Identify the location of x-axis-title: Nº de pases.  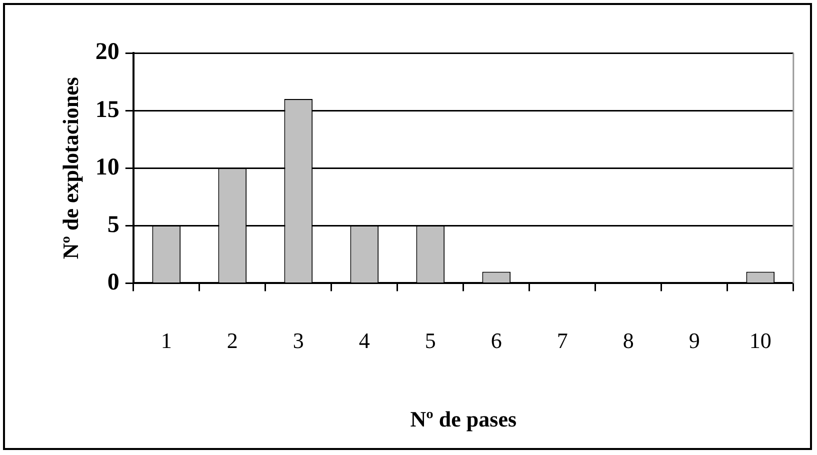
(463, 419).